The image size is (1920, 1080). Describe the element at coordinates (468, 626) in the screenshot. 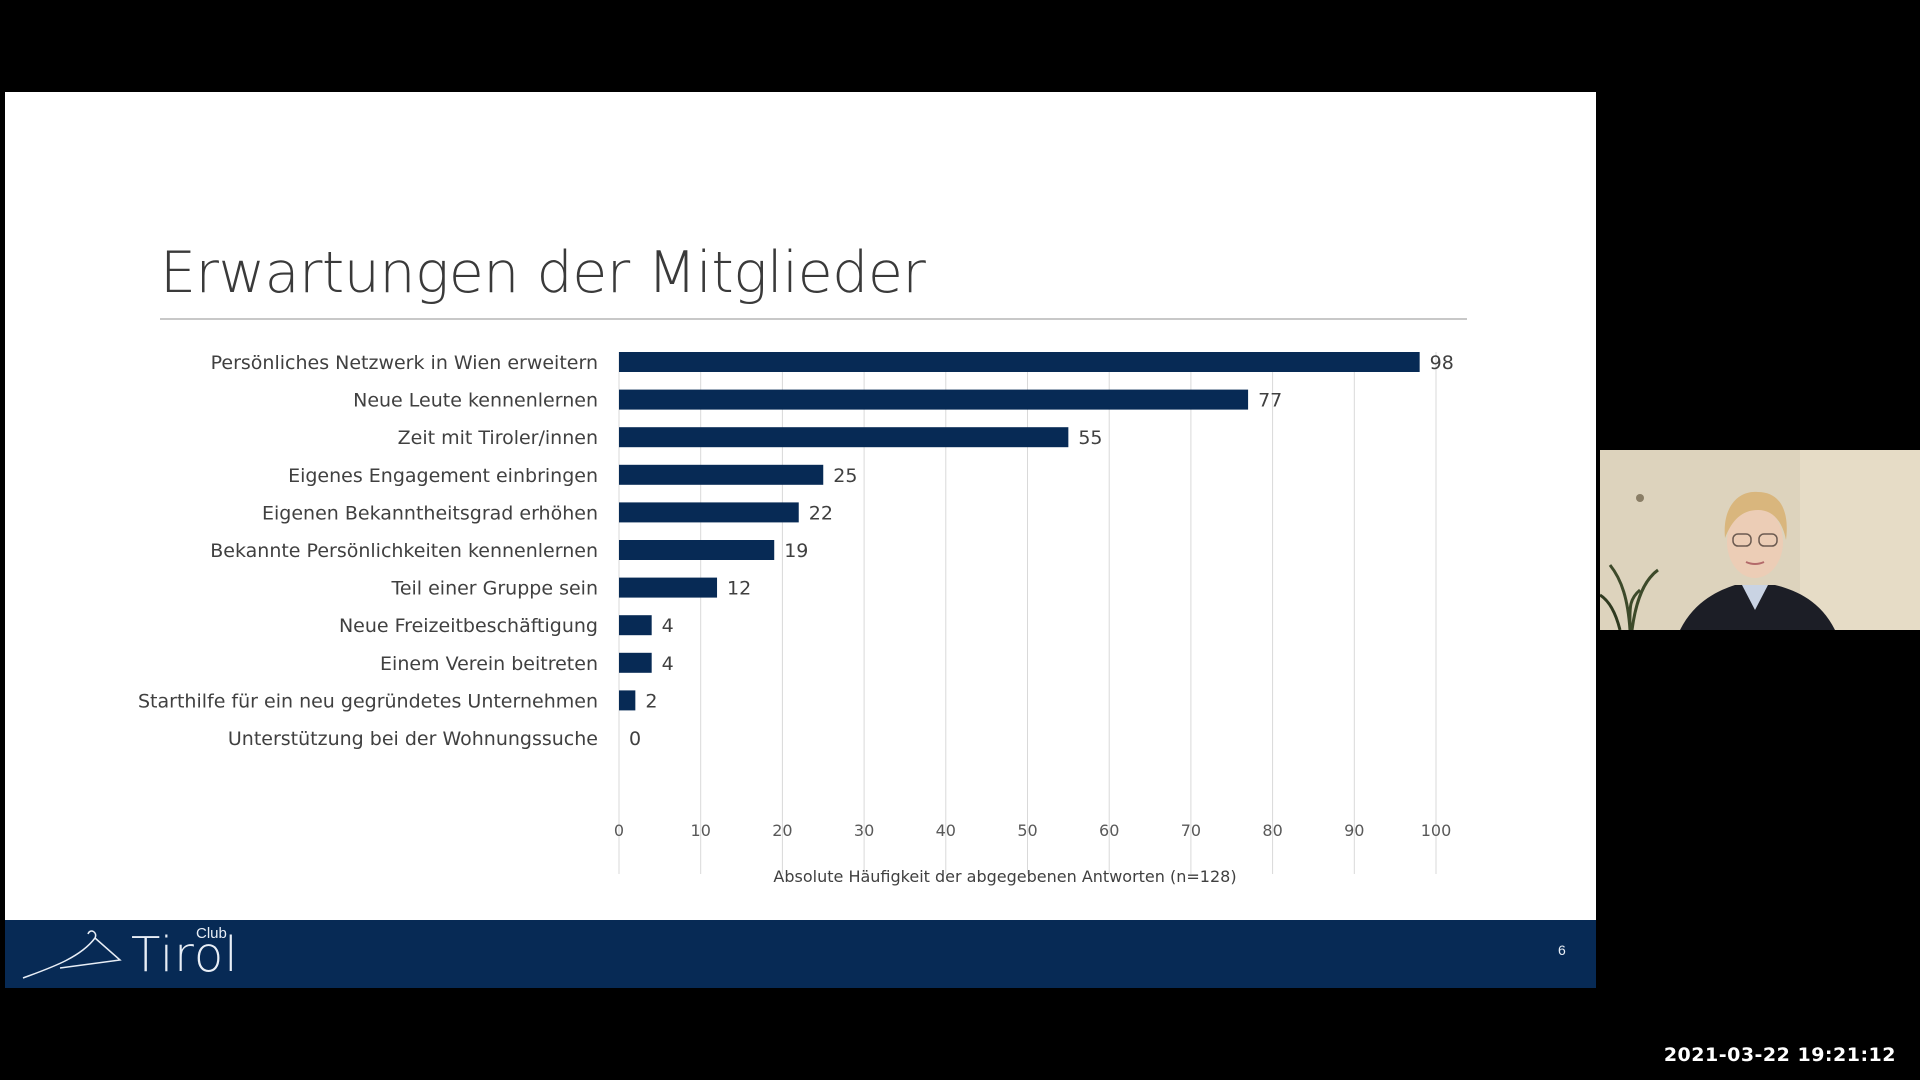

I see `category-label: Neue Freizeitbeschäftigung` at that location.